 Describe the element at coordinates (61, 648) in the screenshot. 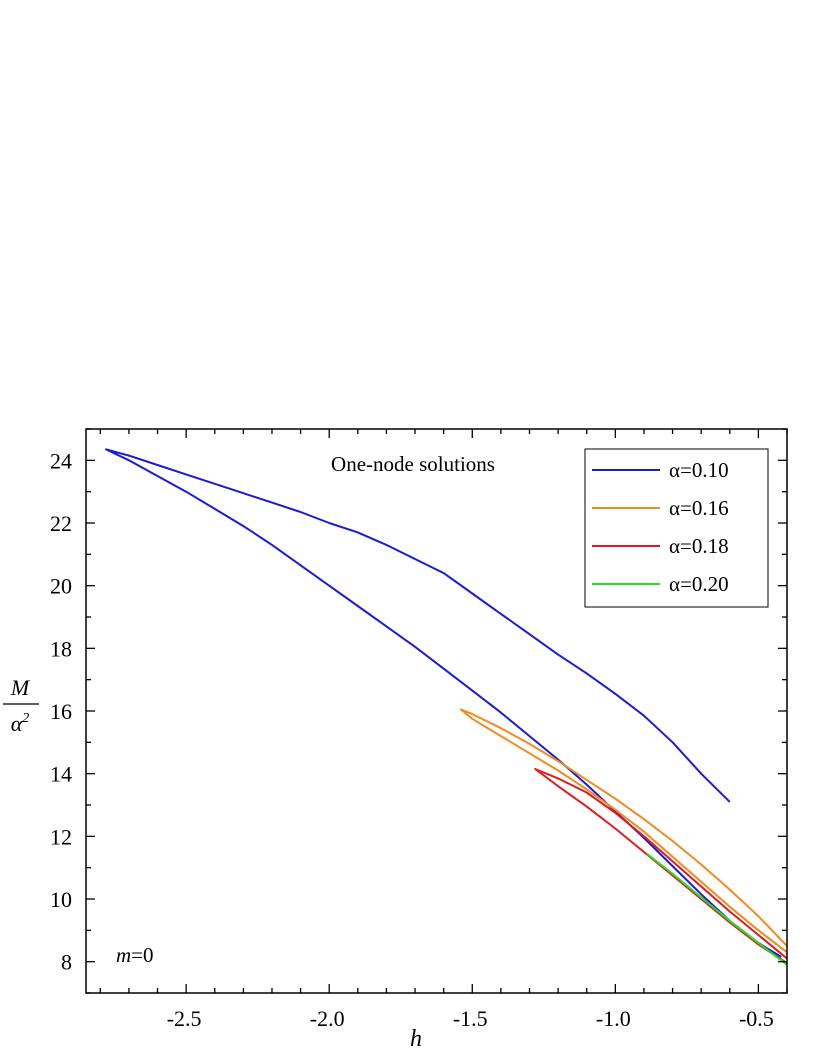

I see `y-tick-label: 18` at that location.